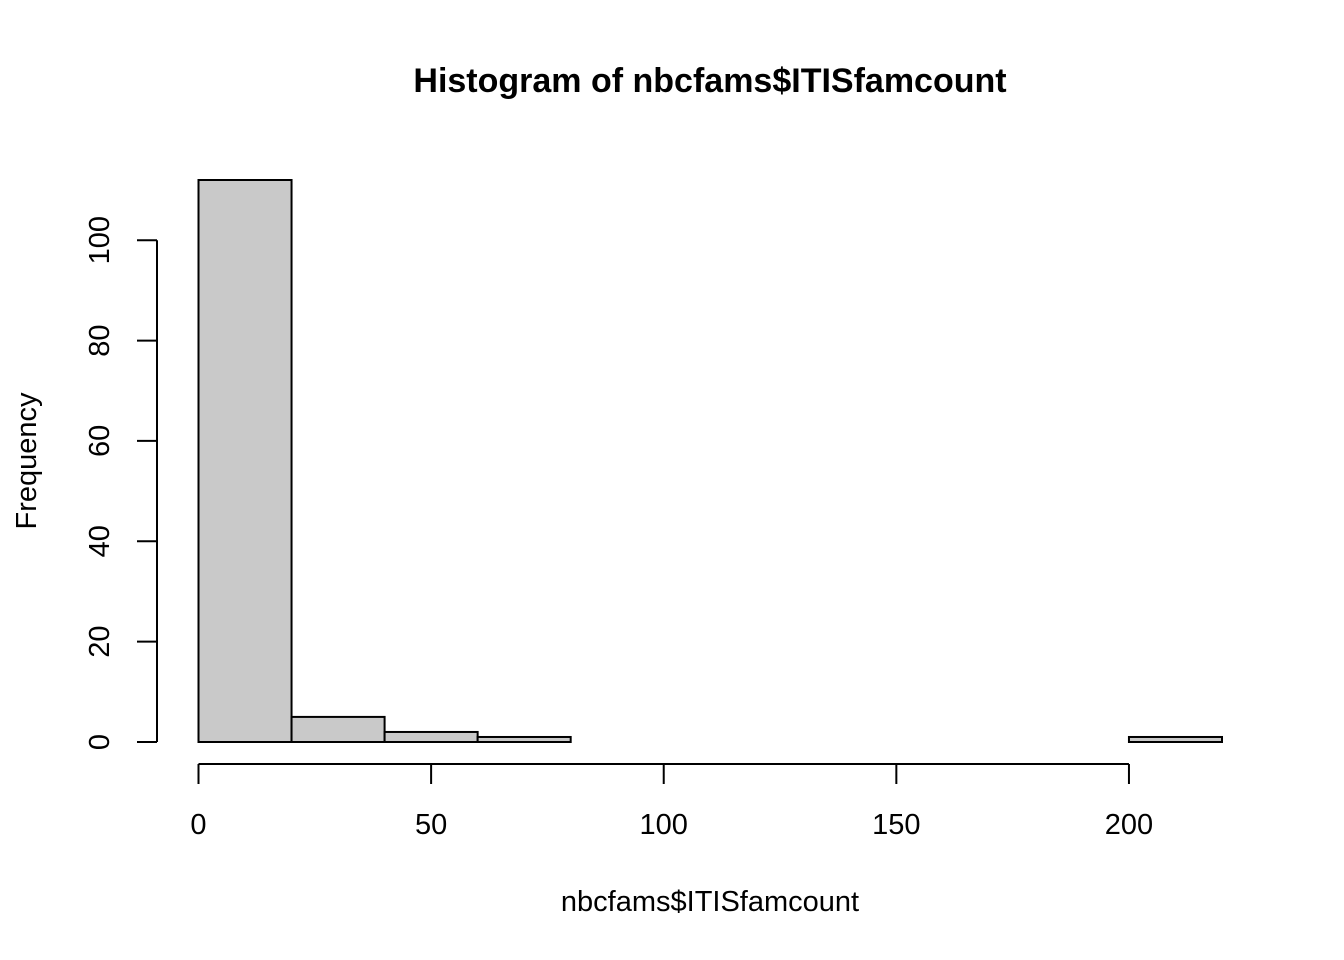 The width and height of the screenshot is (1344, 960). Describe the element at coordinates (100, 541) in the screenshot. I see `y-tick-label-40: 40` at that location.